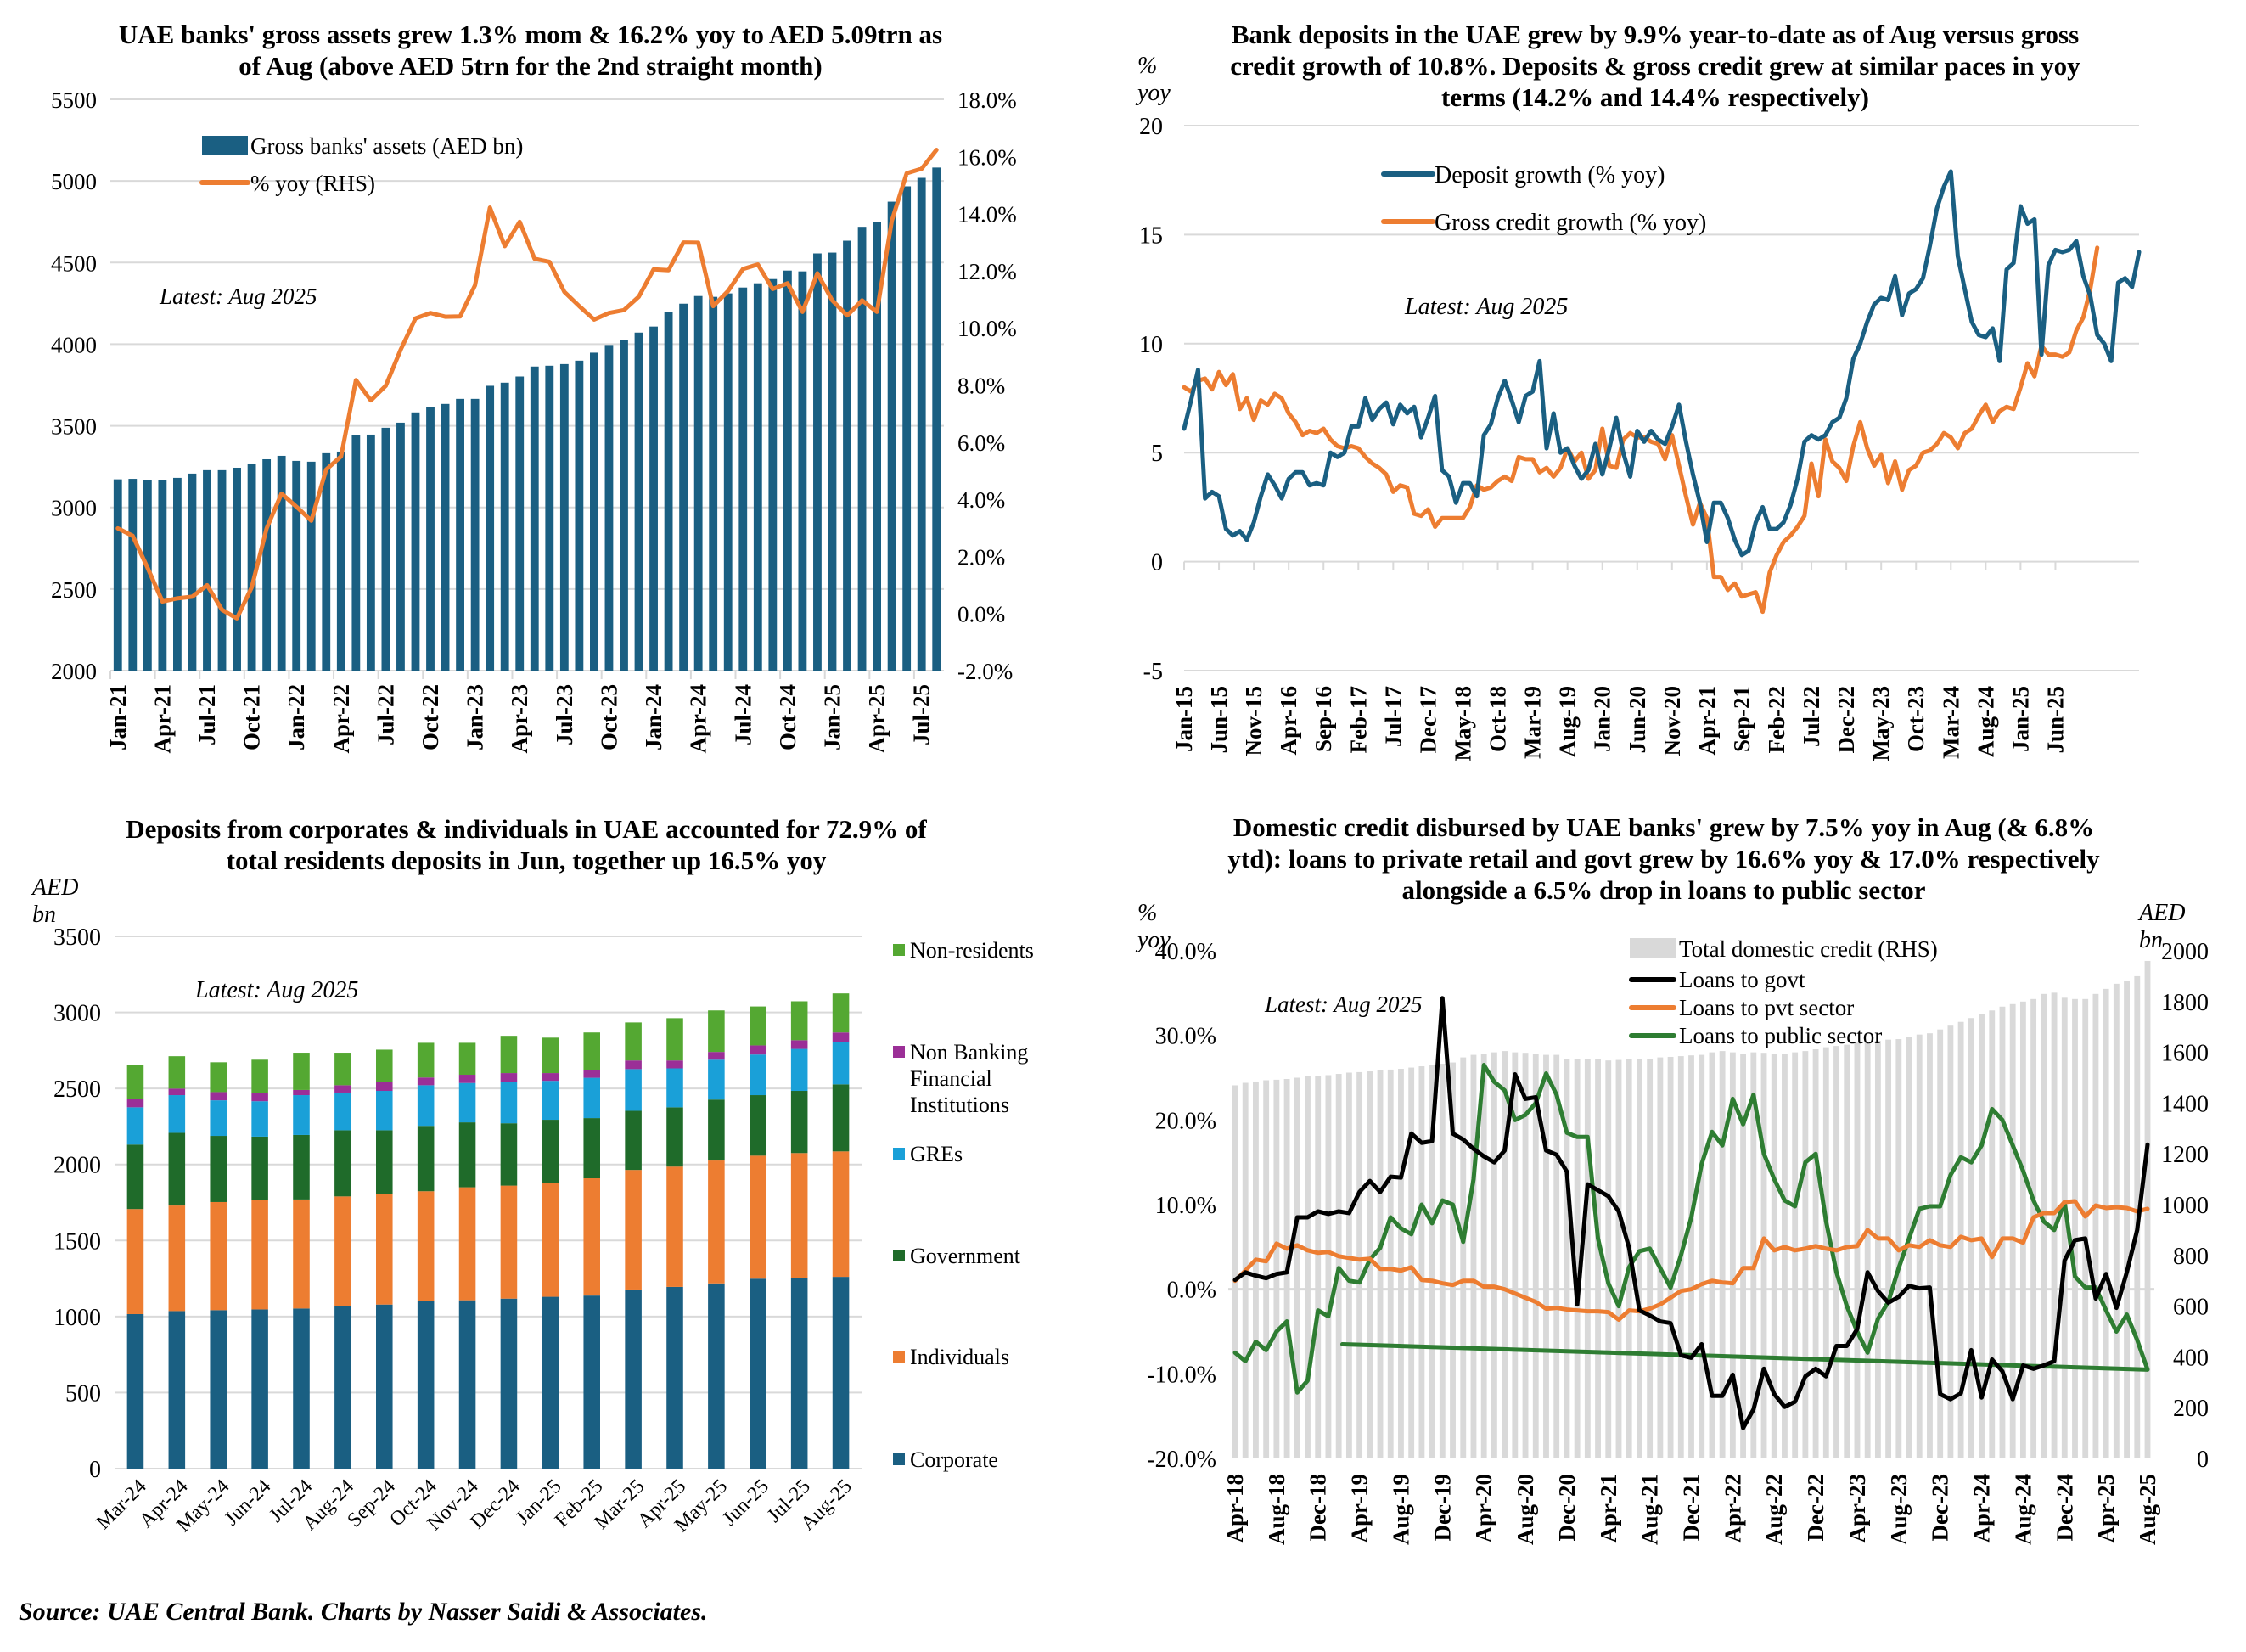 Image resolution: width=2246 pixels, height=1652 pixels. Describe the element at coordinates (312, 183) in the screenshot. I see `legend-label: % yoy (RHS)` at that location.